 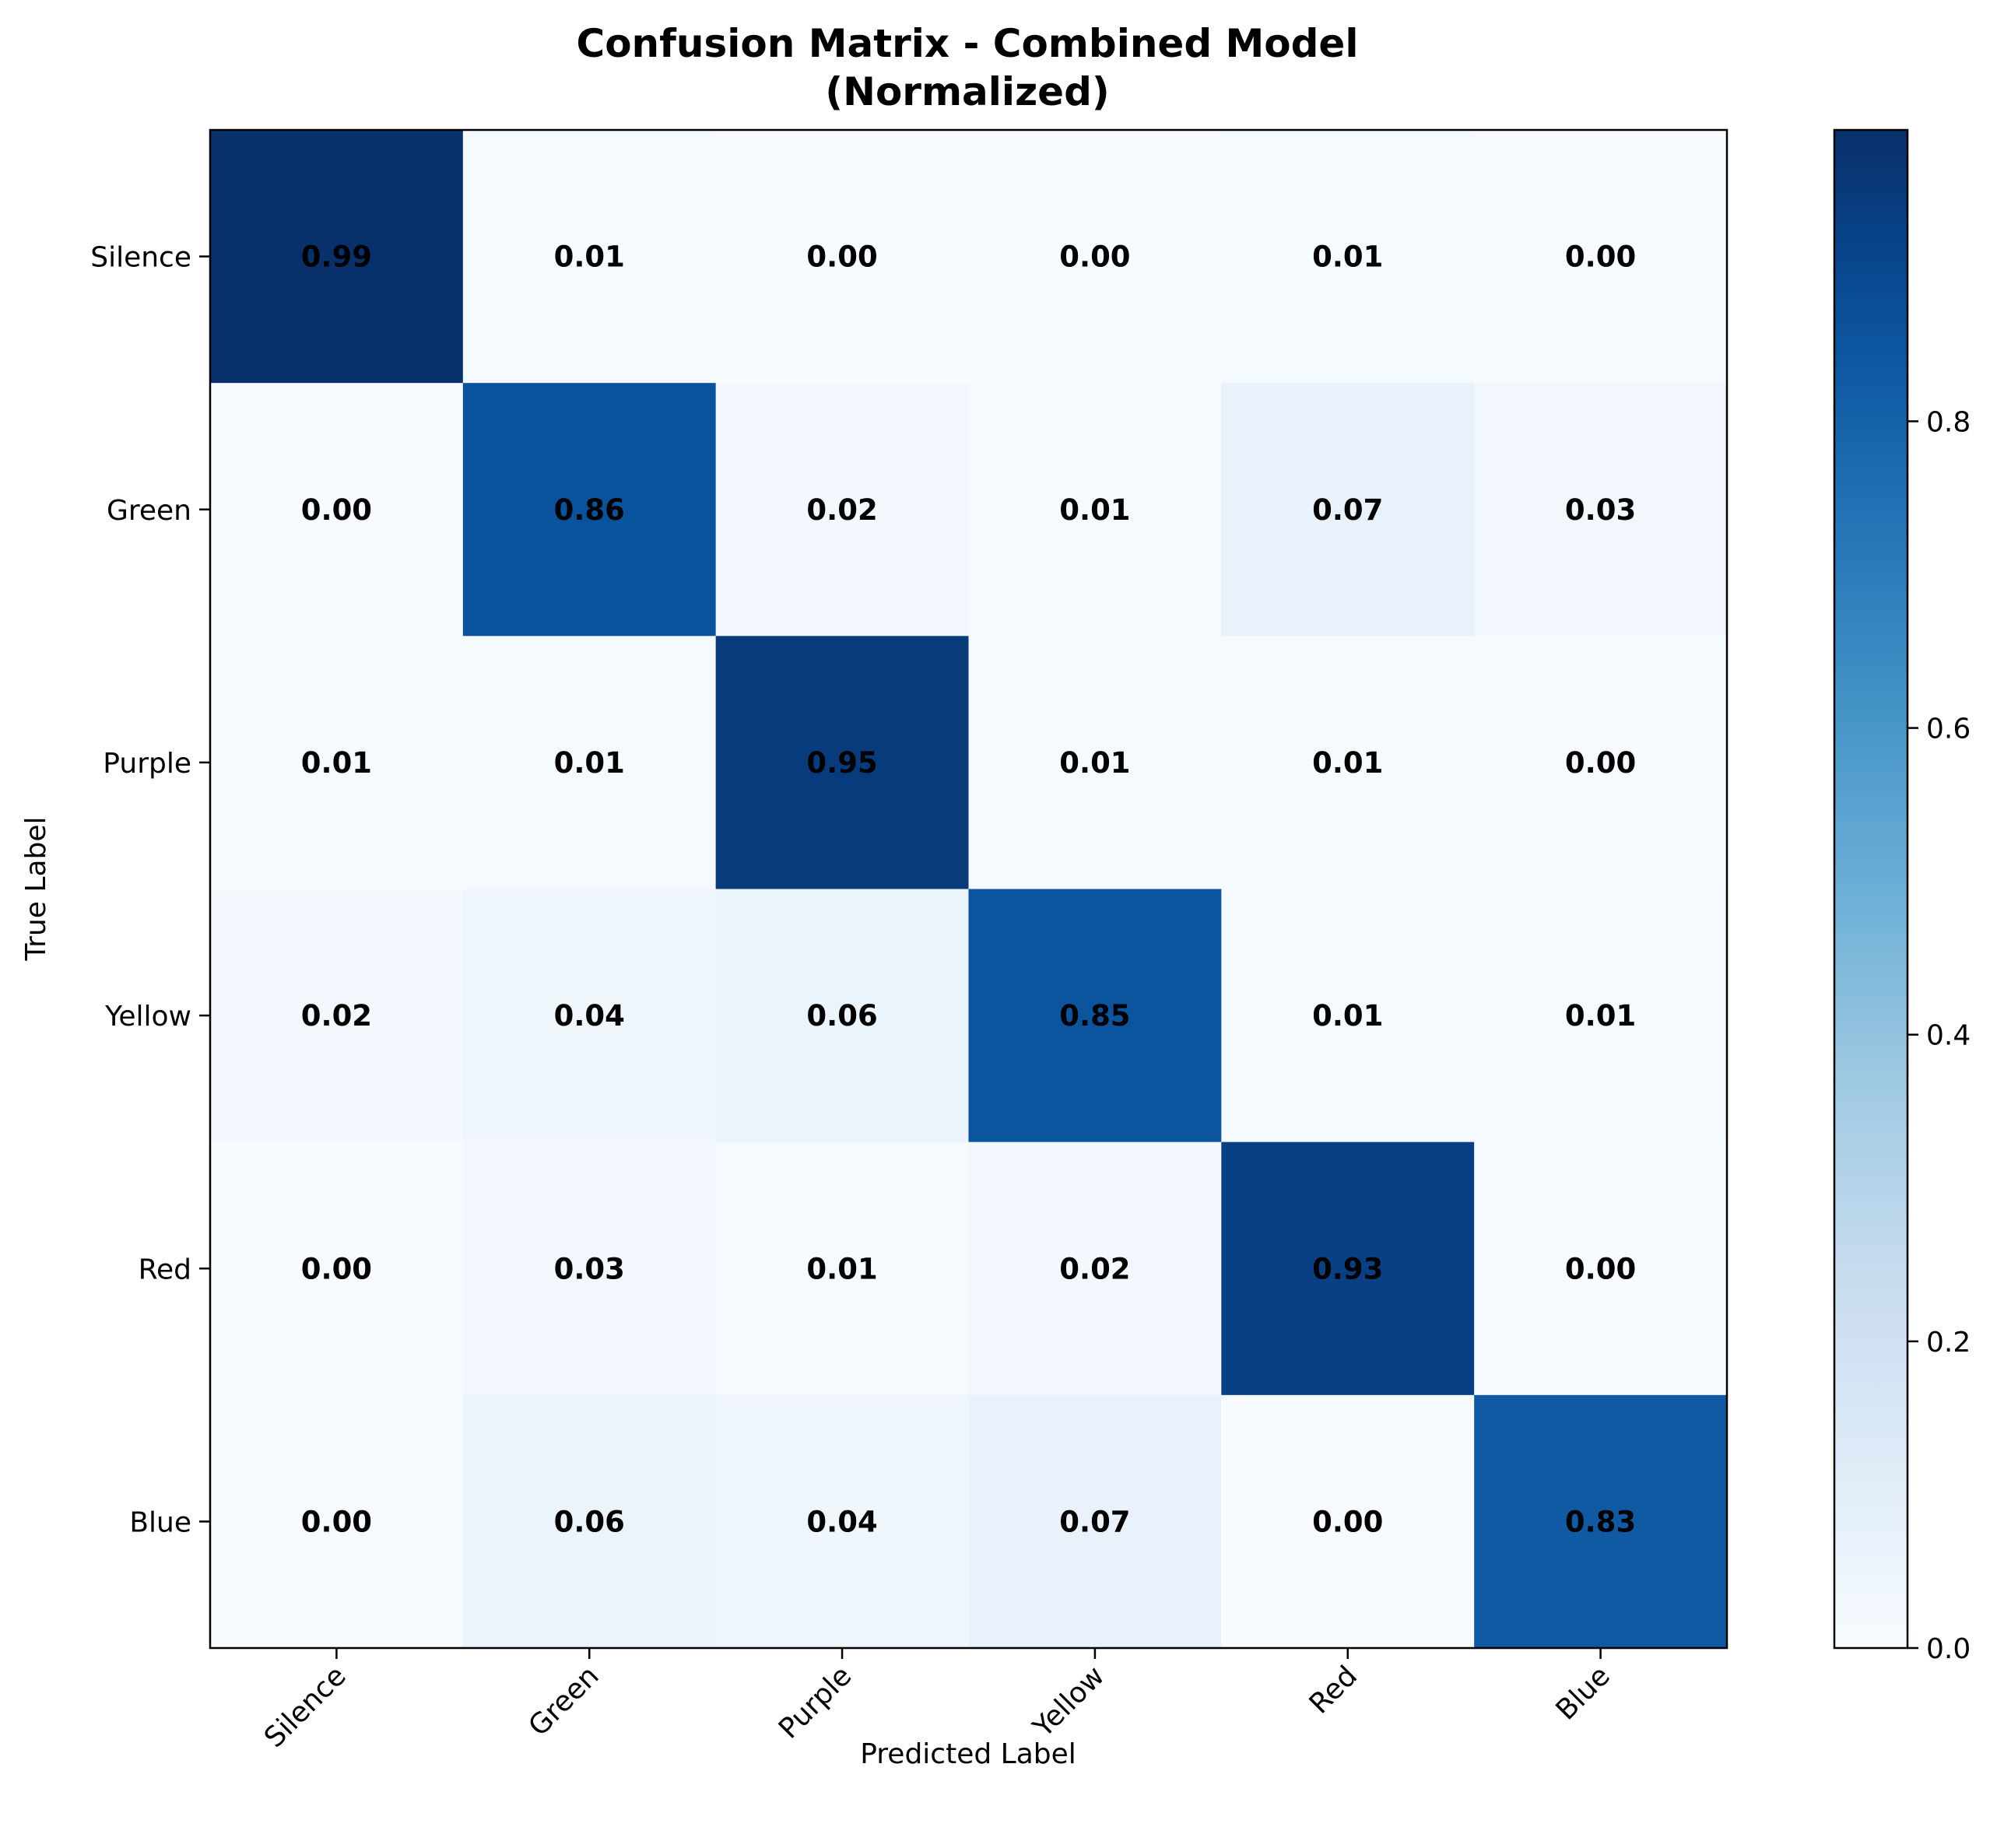 What do you see at coordinates (150, 890) in the screenshot?
I see `y-axis-ticks: Silence Green Purple Yellow Red Blue` at bounding box center [150, 890].